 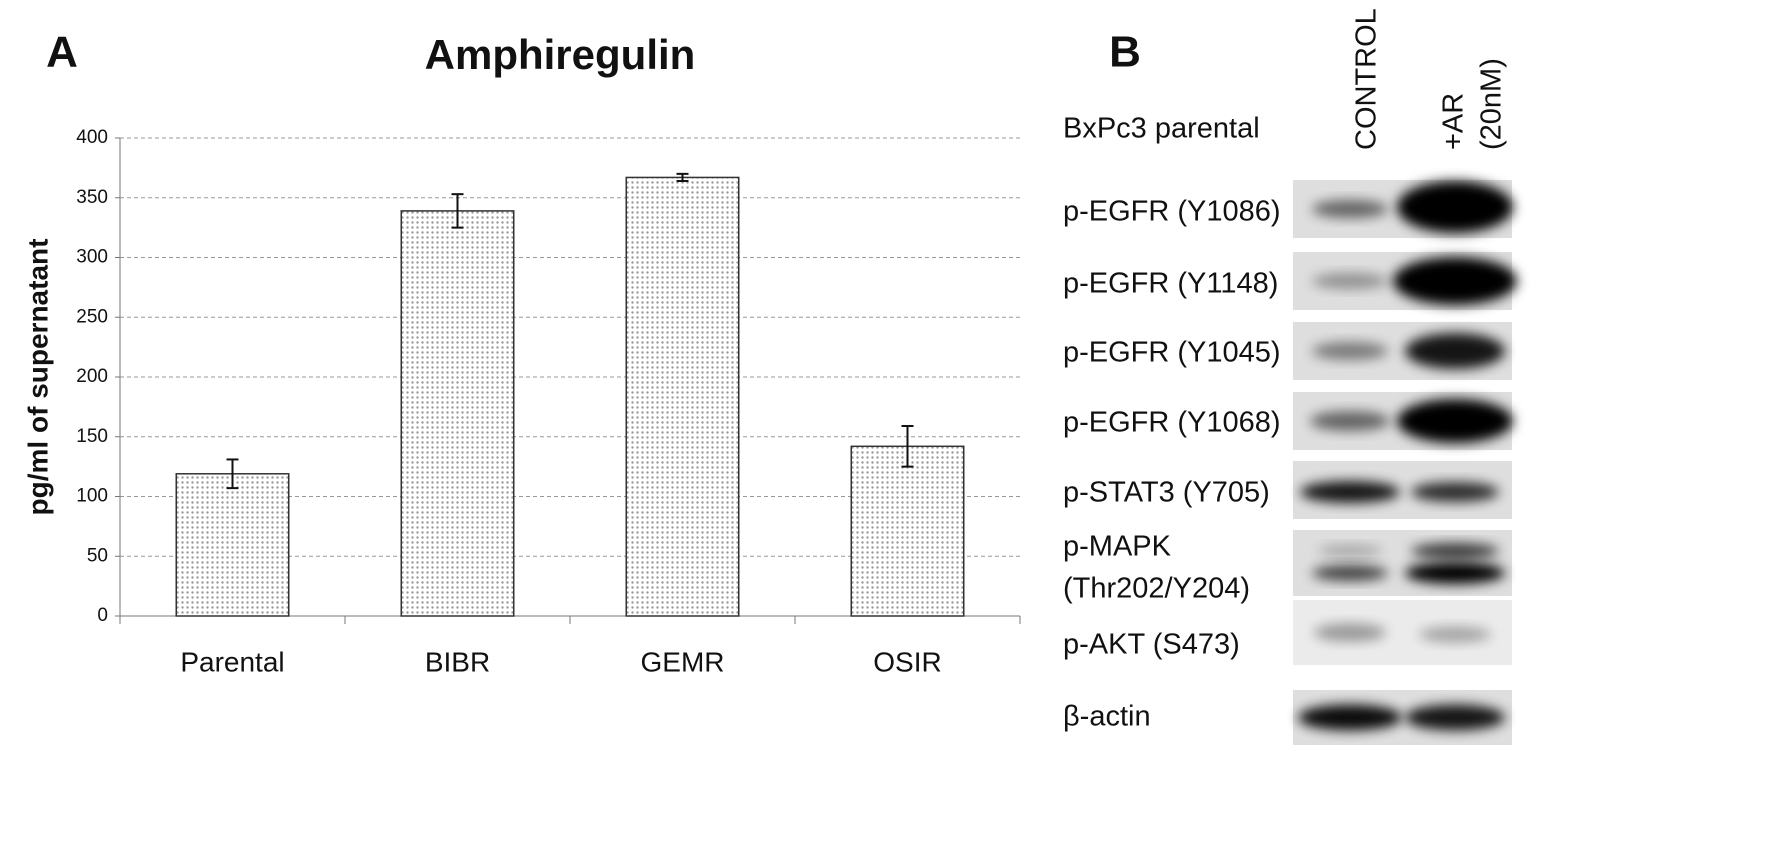 I want to click on row-label: p-EGFR (Y1068), so click(x=1172, y=423).